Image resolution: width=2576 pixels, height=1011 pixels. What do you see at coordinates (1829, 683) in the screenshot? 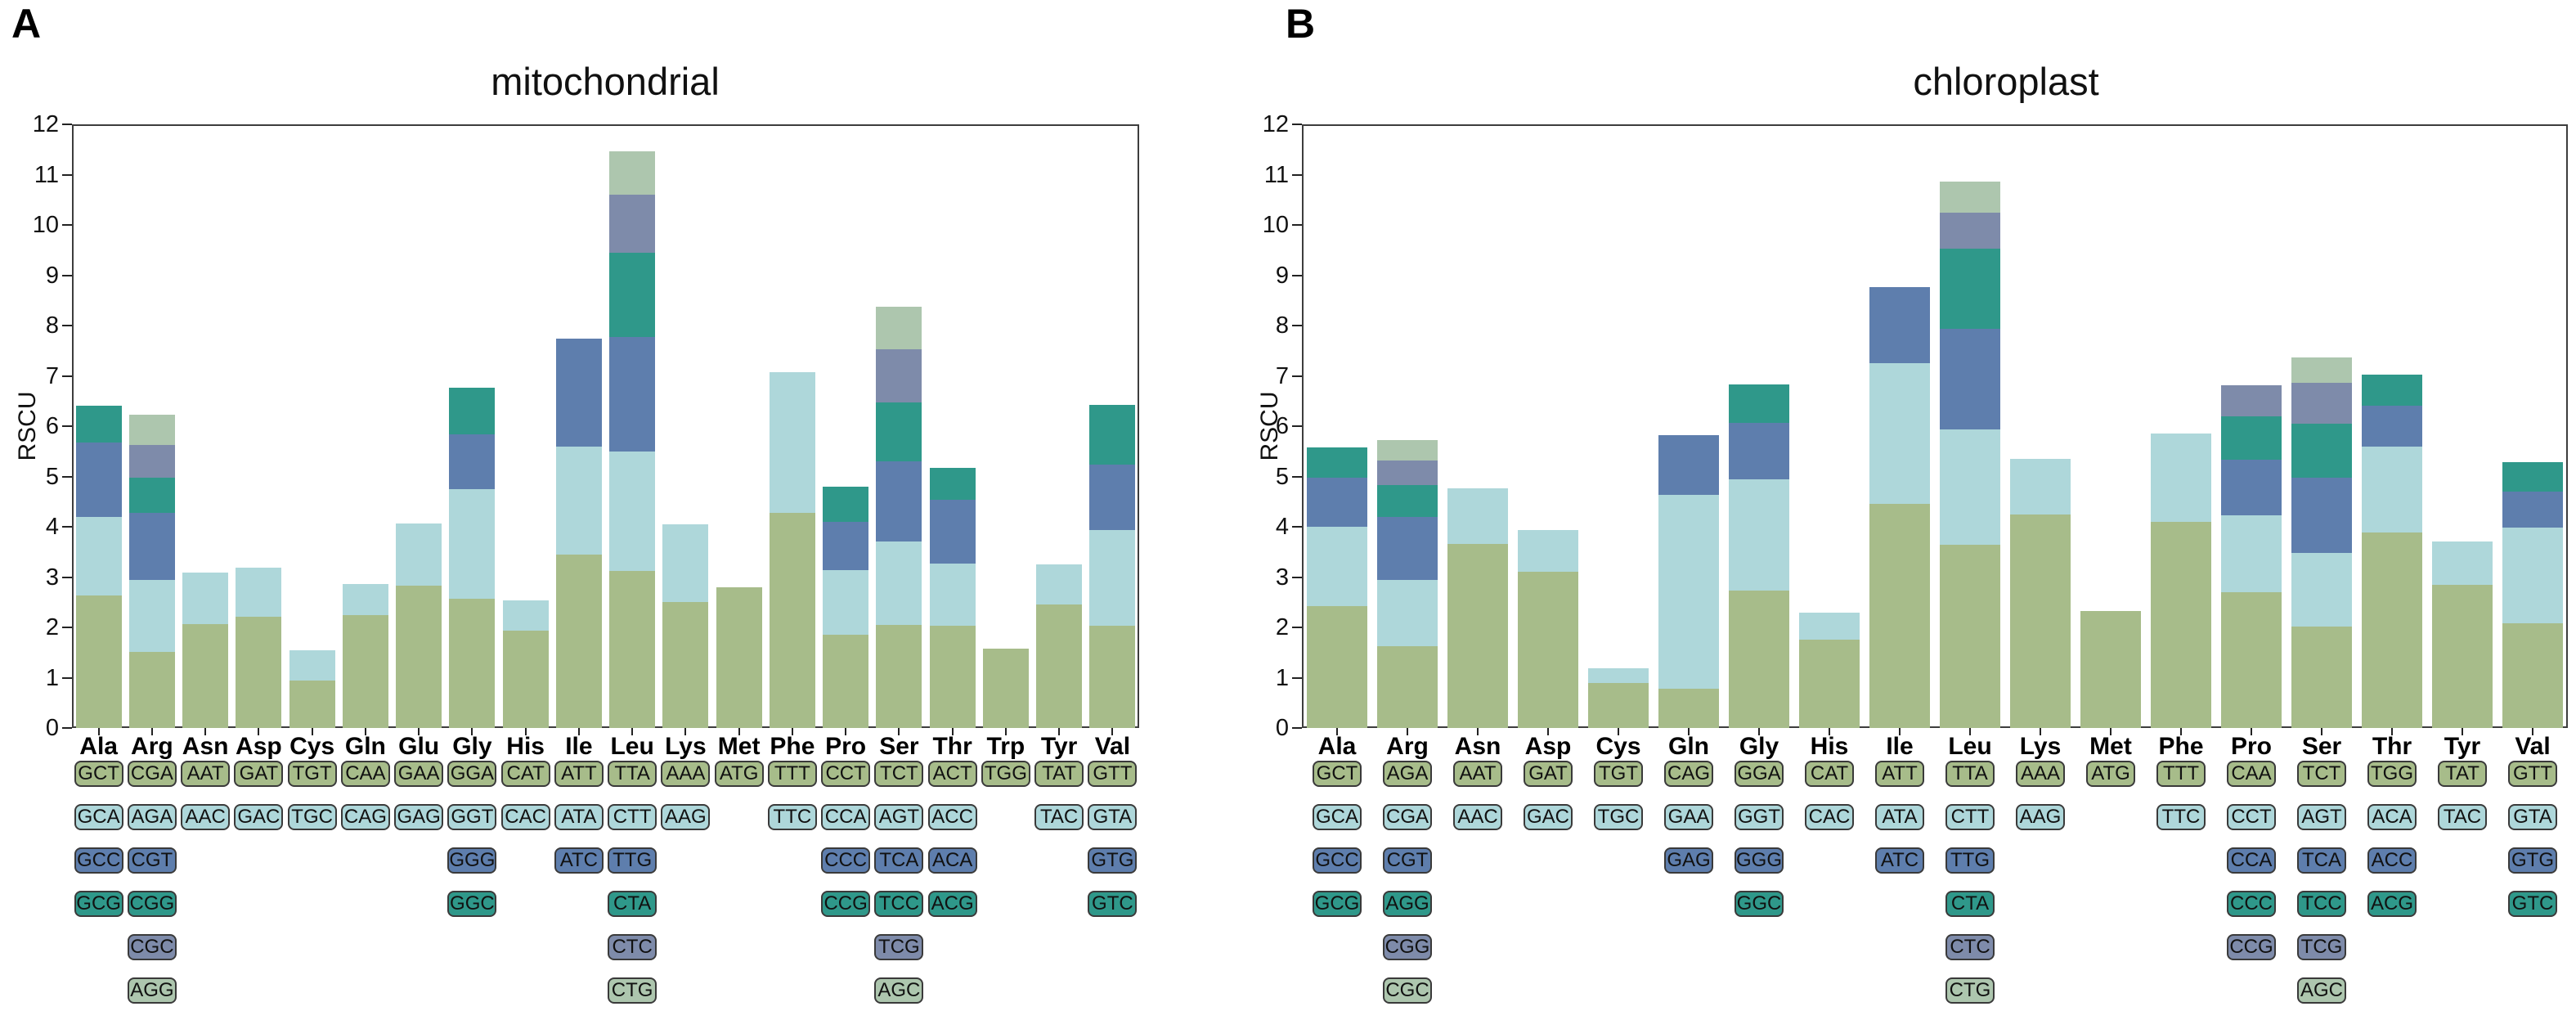
I see `bar-segment-cat` at bounding box center [1829, 683].